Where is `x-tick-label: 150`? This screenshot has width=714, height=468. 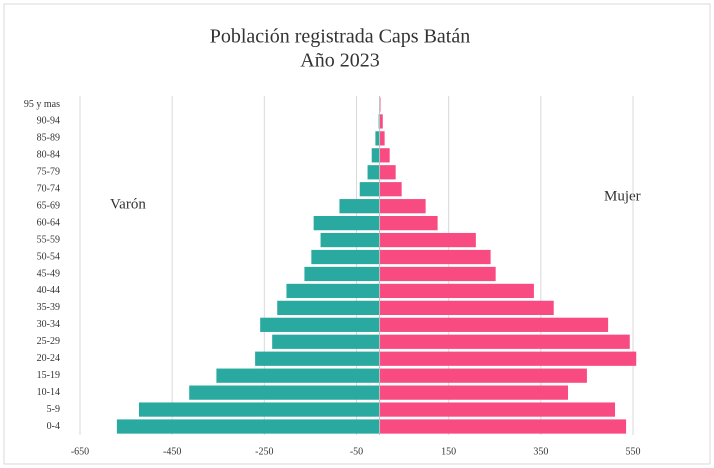
x-tick-label: 150 is located at coordinates (448, 451).